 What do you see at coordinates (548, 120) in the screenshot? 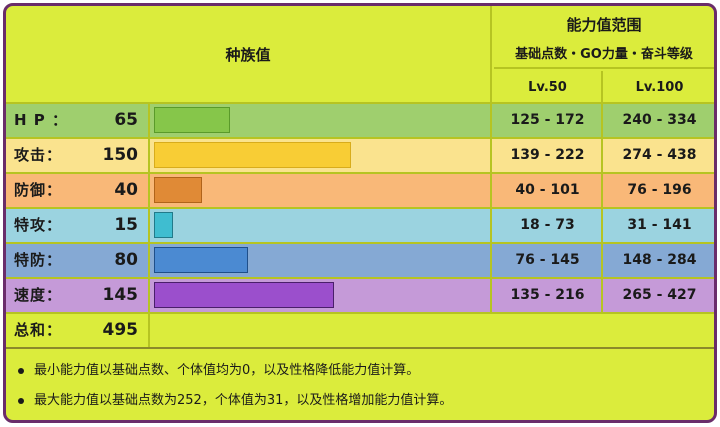
I see `lv50-range: 125 - 172` at bounding box center [548, 120].